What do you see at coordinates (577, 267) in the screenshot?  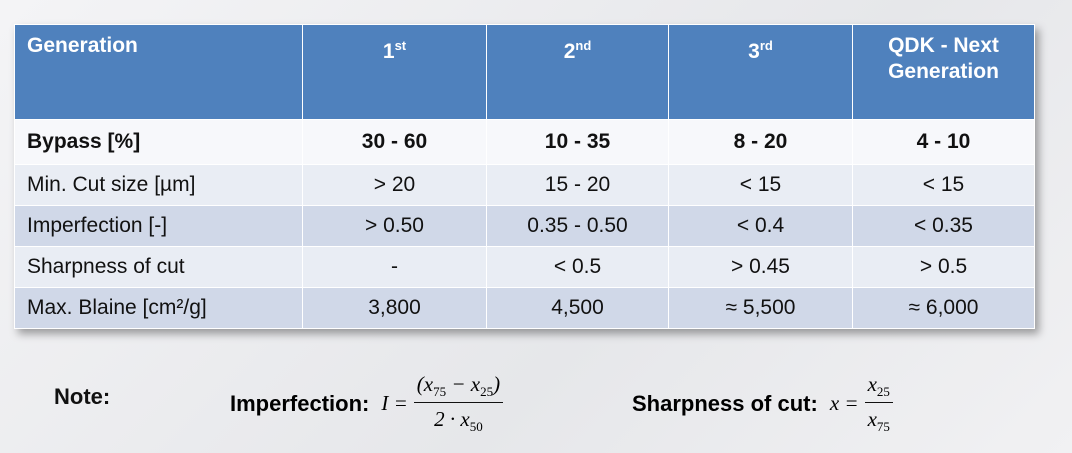 I see `table-cell: < 0.5` at bounding box center [577, 267].